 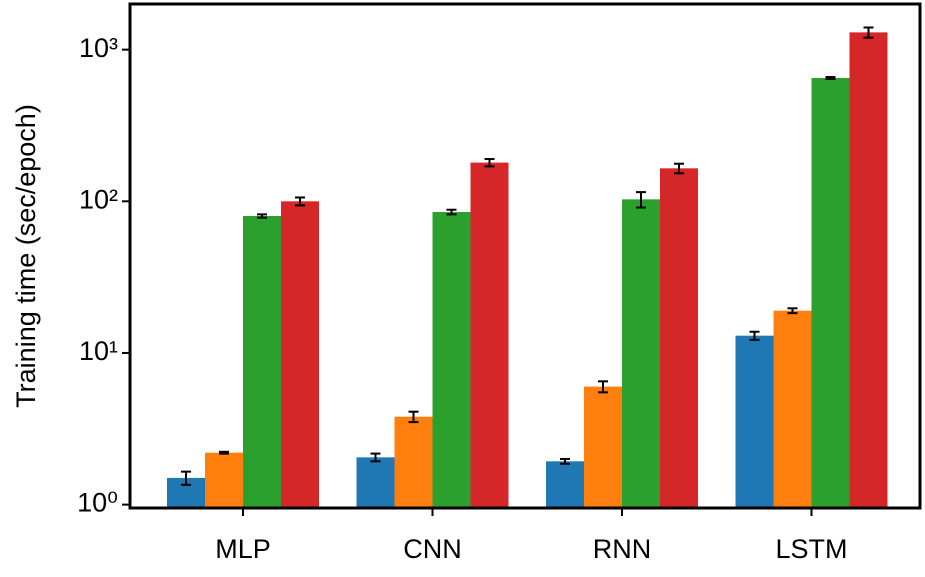 What do you see at coordinates (243, 549) in the screenshot?
I see `x-tick-label: MLP` at bounding box center [243, 549].